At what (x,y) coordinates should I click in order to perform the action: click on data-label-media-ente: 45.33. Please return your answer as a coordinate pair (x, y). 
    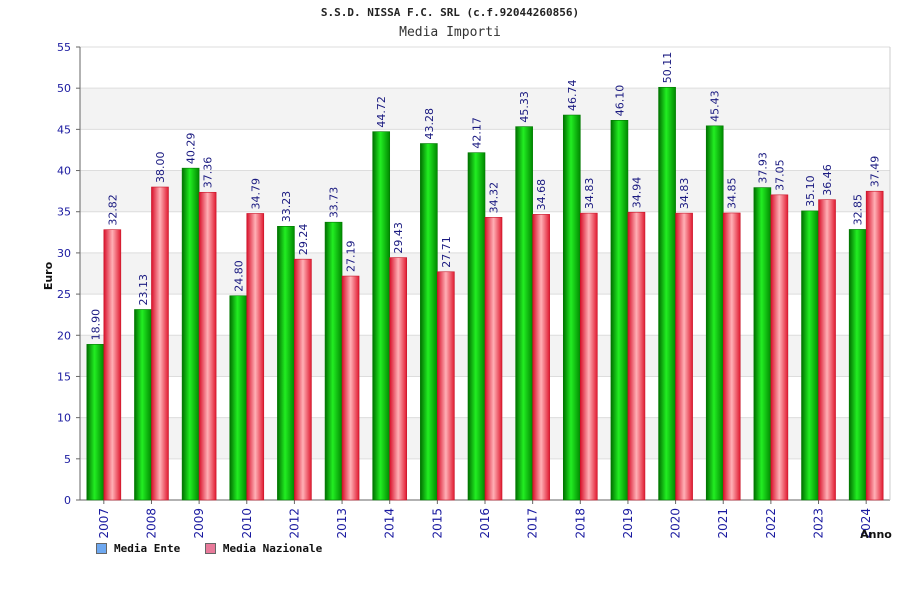
    Looking at the image, I should click on (524, 107).